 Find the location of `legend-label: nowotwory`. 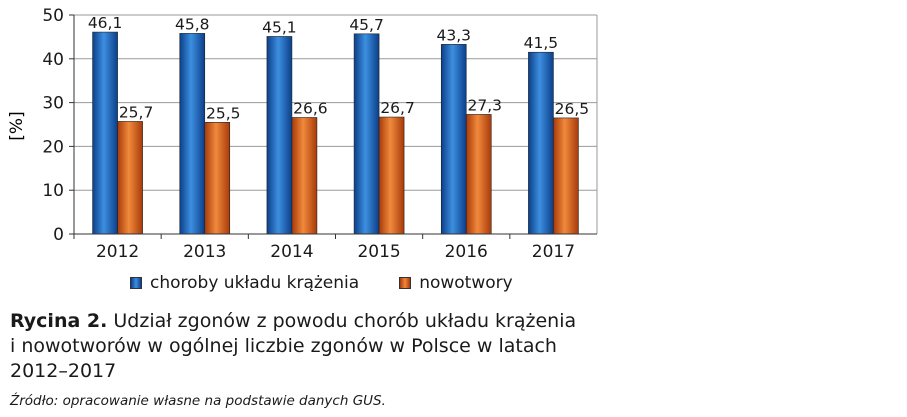

legend-label: nowotwory is located at coordinates (466, 283).